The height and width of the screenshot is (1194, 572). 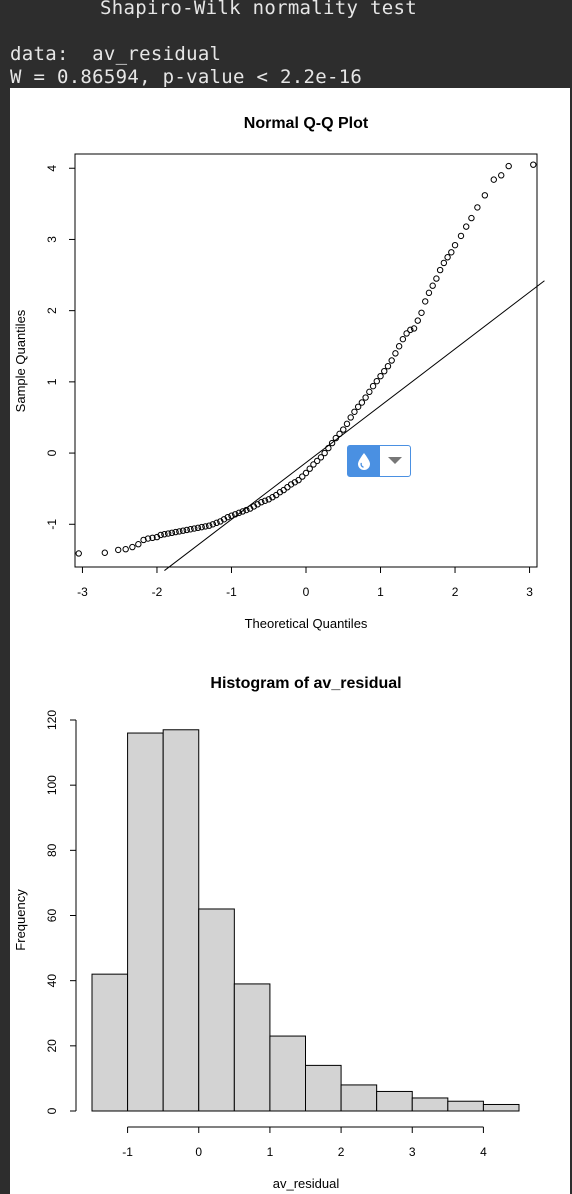 What do you see at coordinates (395, 461) in the screenshot?
I see `caret-down-icon` at bounding box center [395, 461].